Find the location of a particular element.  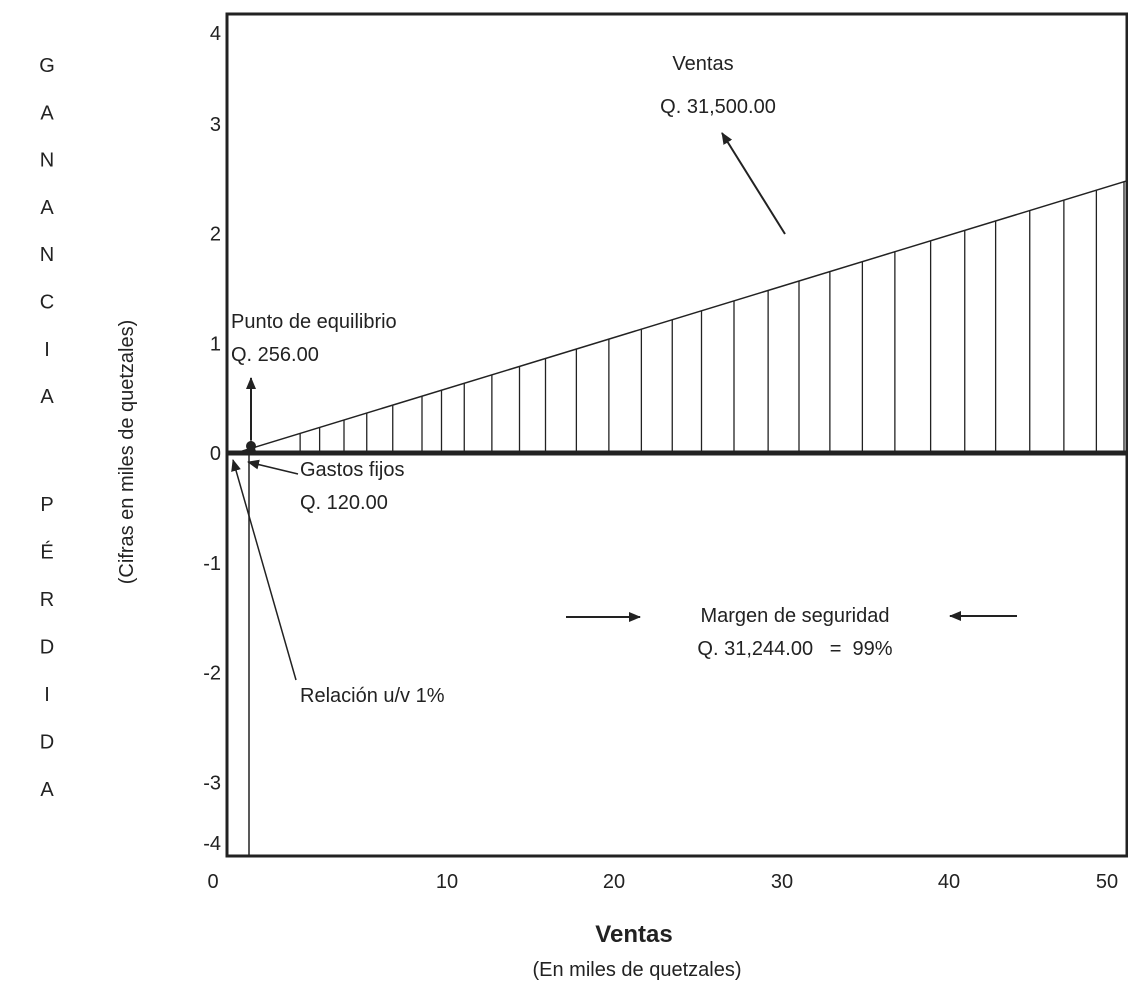

side-letter: C is located at coordinates (47, 303).